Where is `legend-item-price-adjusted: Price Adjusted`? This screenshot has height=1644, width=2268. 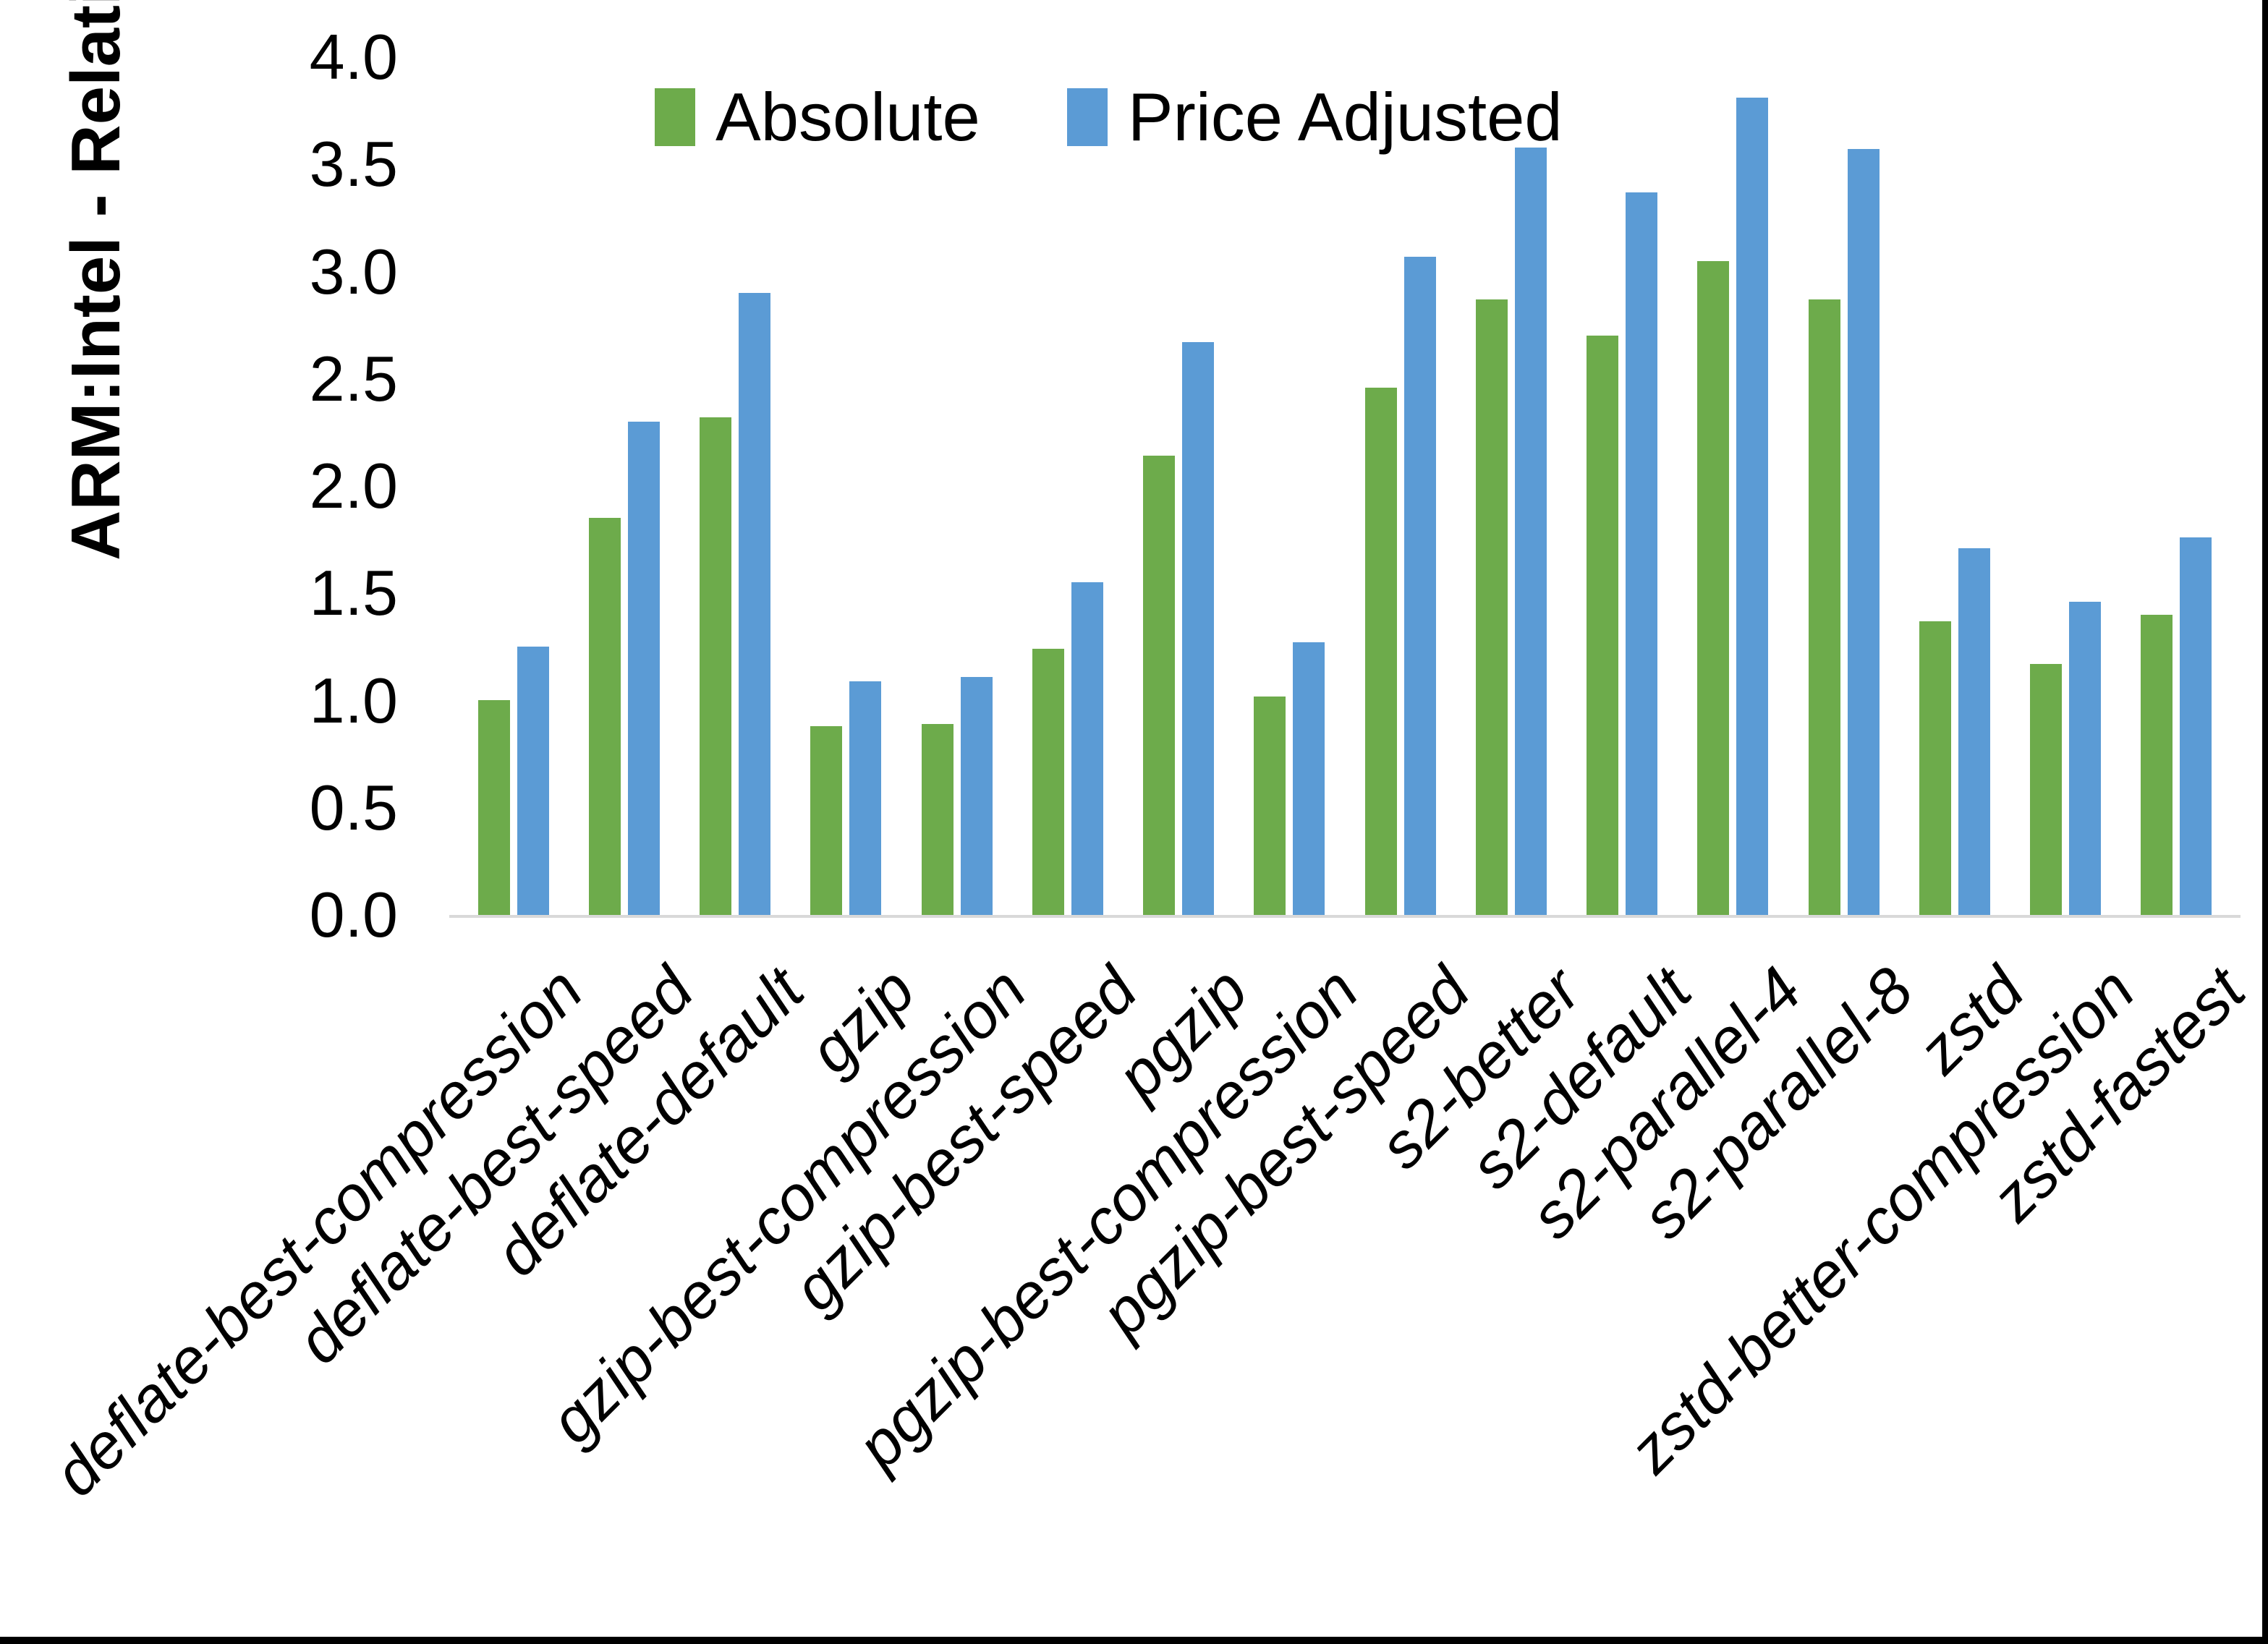
legend-item-price-adjusted: Price Adjusted is located at coordinates (1314, 117).